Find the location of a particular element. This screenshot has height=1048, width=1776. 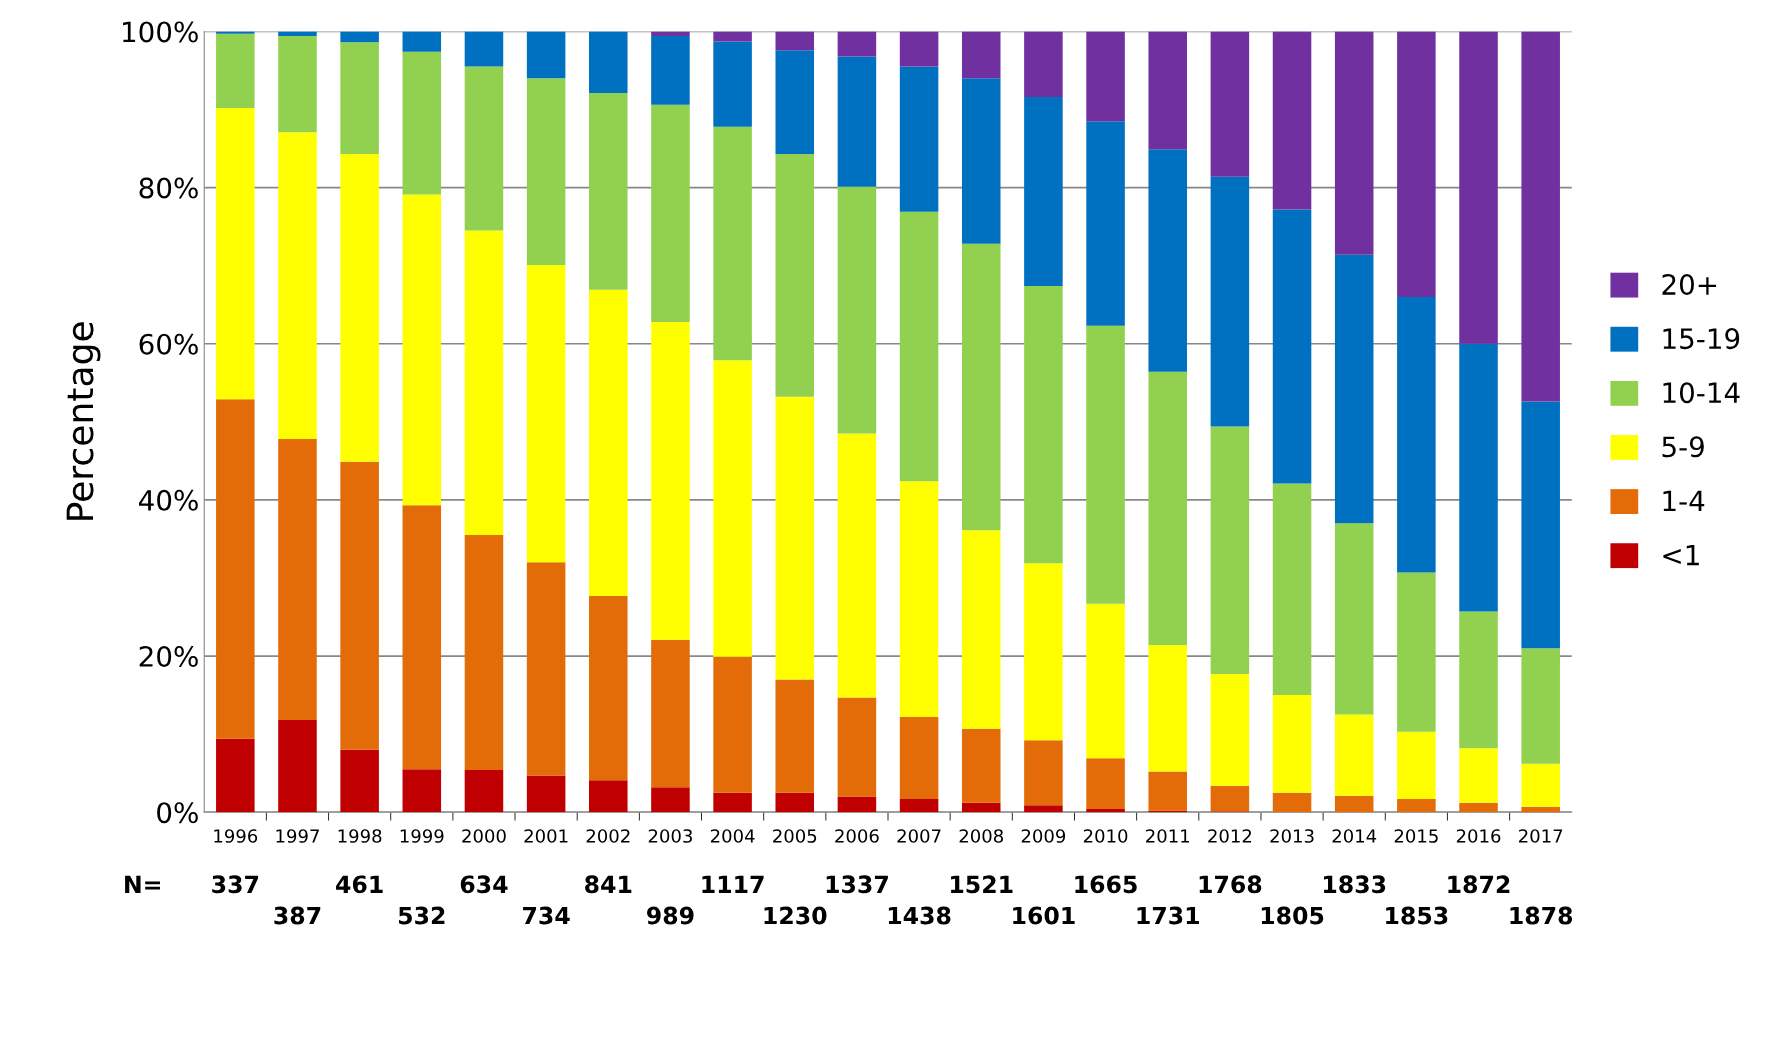

x-tick-label: 2000 is located at coordinates (484, 836).